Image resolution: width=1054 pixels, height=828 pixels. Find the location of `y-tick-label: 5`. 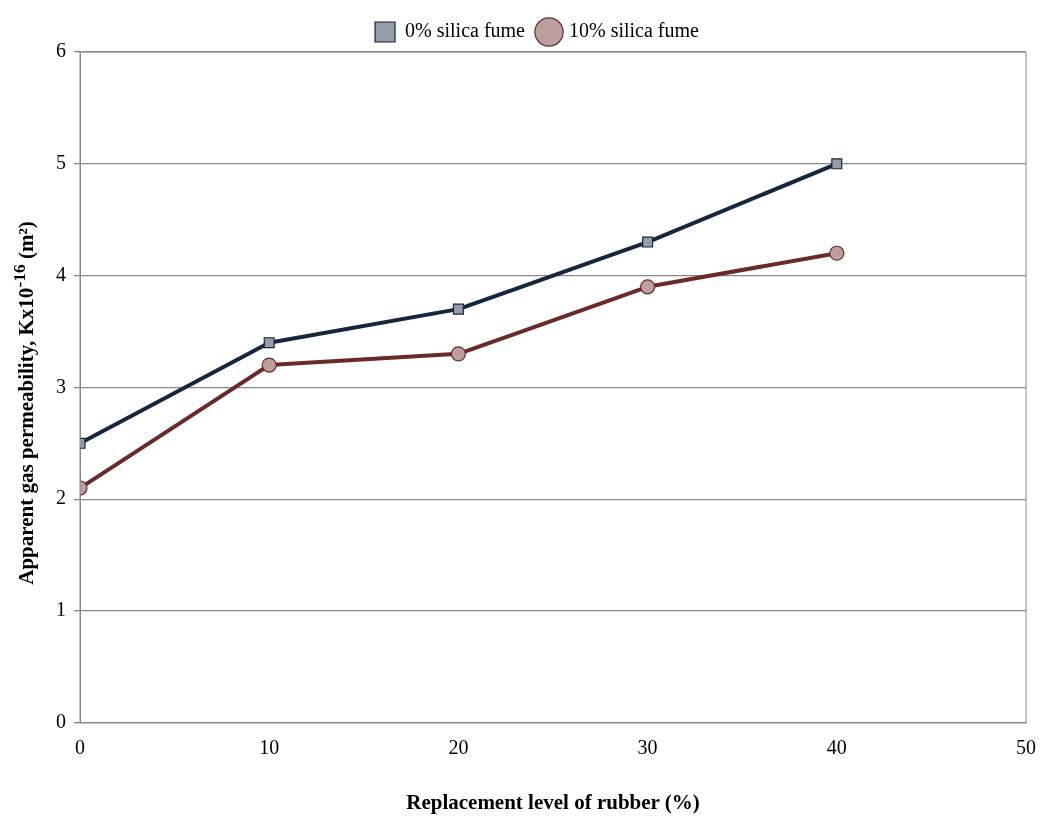

y-tick-label: 5 is located at coordinates (61, 162).